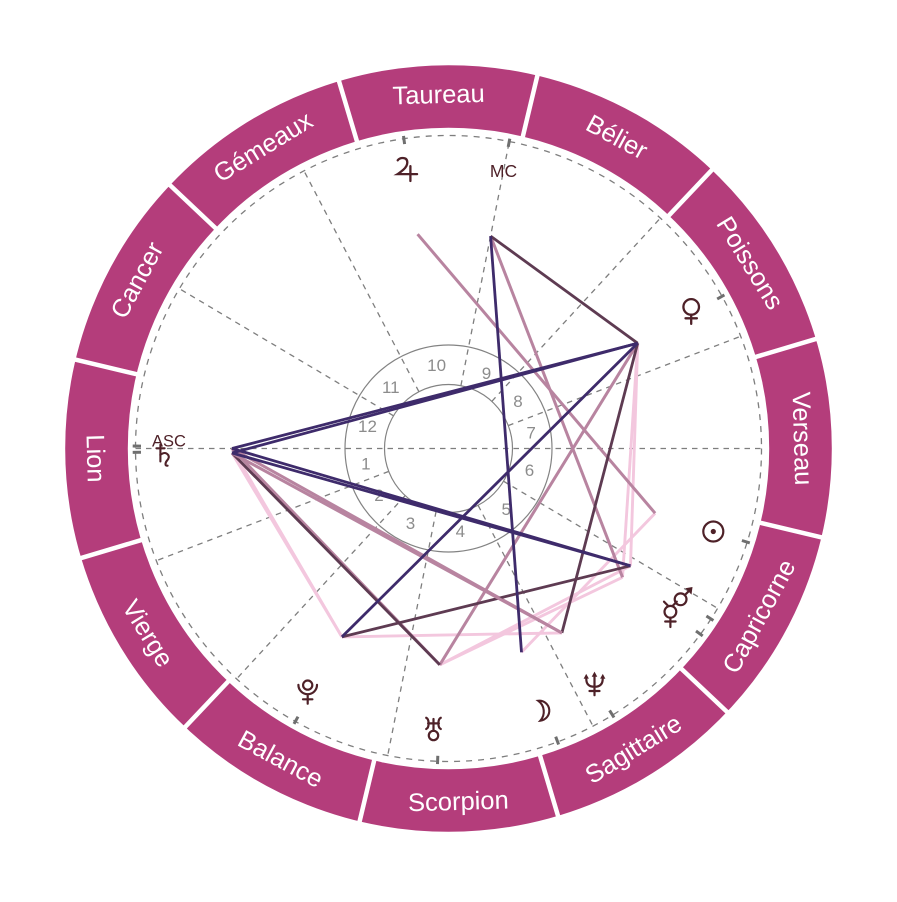  What do you see at coordinates (458, 802) in the screenshot?
I see `svg-text: Scorpion` at bounding box center [458, 802].